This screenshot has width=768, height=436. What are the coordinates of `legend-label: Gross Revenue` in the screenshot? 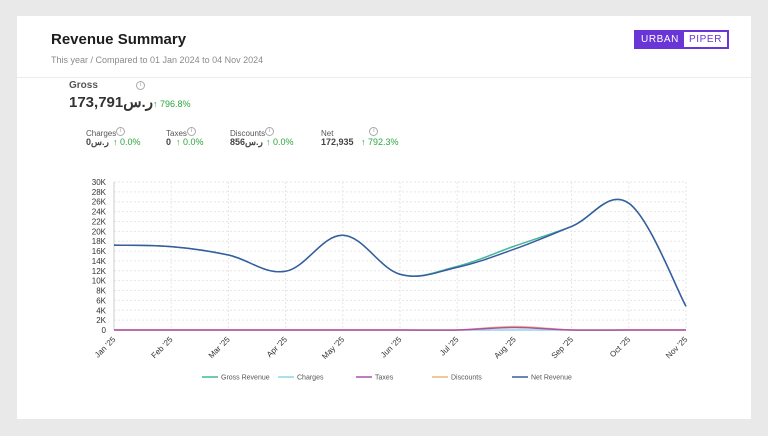 It's located at (245, 378).